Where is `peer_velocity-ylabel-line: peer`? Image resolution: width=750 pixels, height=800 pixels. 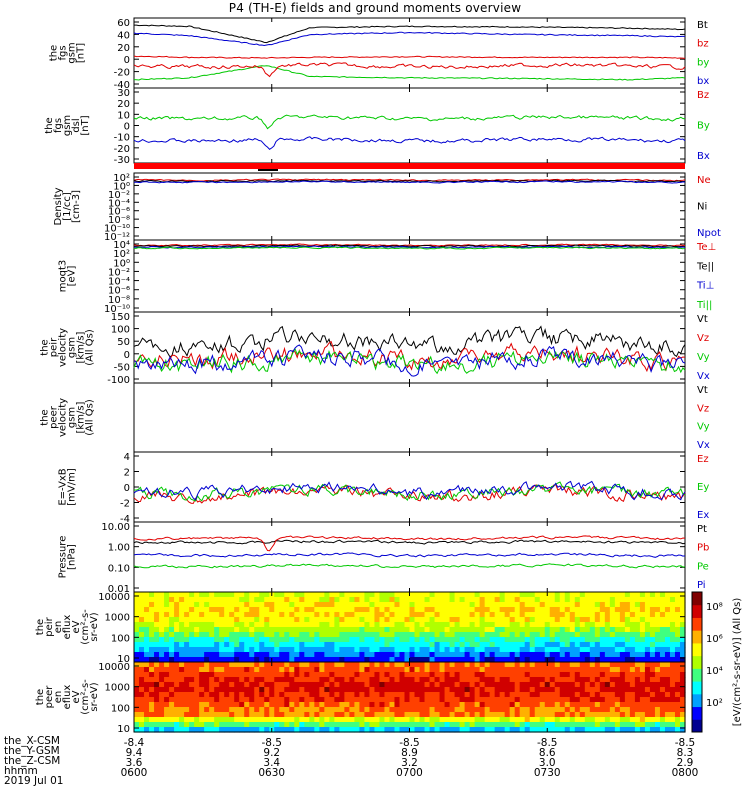
peer_velocity-ylabel-line: peer is located at coordinates (54, 417).